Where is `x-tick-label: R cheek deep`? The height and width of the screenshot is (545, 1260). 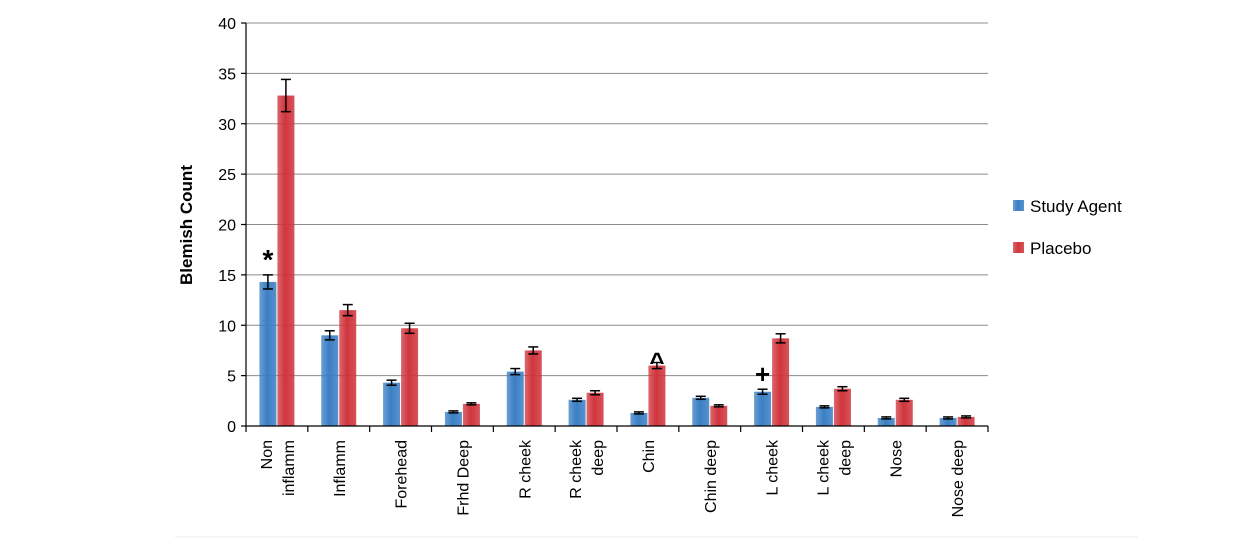 x-tick-label: R cheek deep is located at coordinates (587, 469).